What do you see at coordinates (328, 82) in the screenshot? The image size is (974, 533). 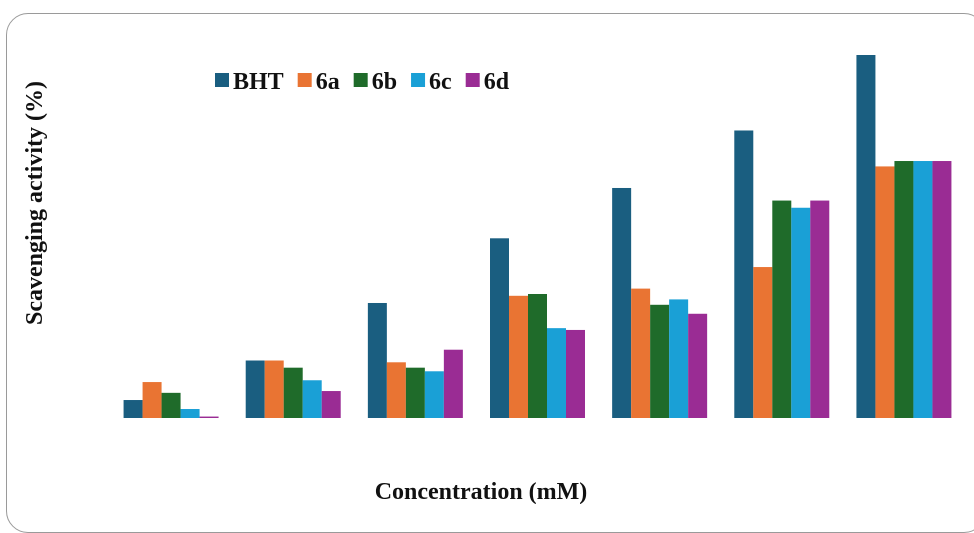 I see `legend-label-6a: 6a` at bounding box center [328, 82].